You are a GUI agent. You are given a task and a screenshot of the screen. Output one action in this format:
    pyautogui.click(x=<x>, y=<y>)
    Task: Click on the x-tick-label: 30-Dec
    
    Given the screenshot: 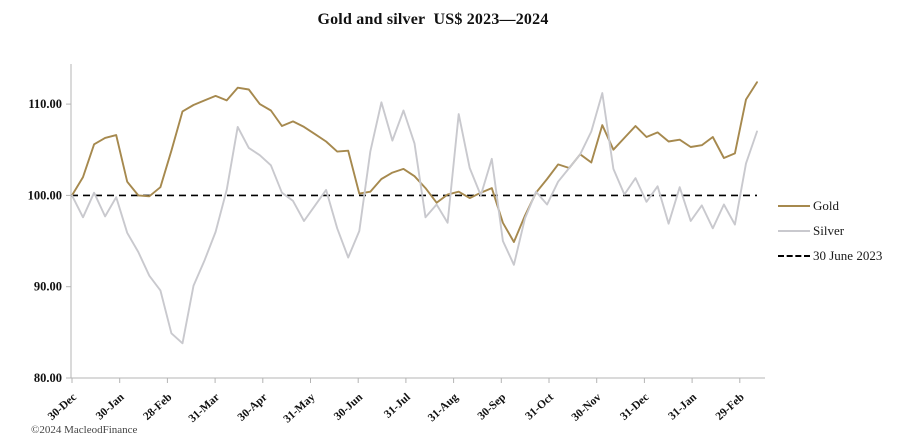 What is the action you would take?
    pyautogui.click(x=62, y=407)
    